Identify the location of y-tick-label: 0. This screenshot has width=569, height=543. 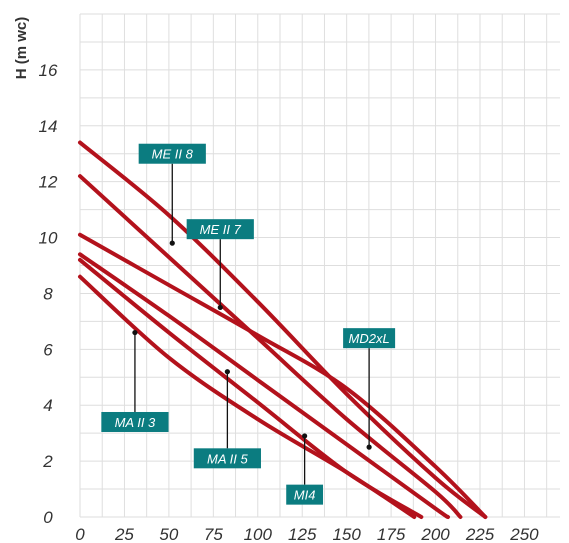
(48, 517).